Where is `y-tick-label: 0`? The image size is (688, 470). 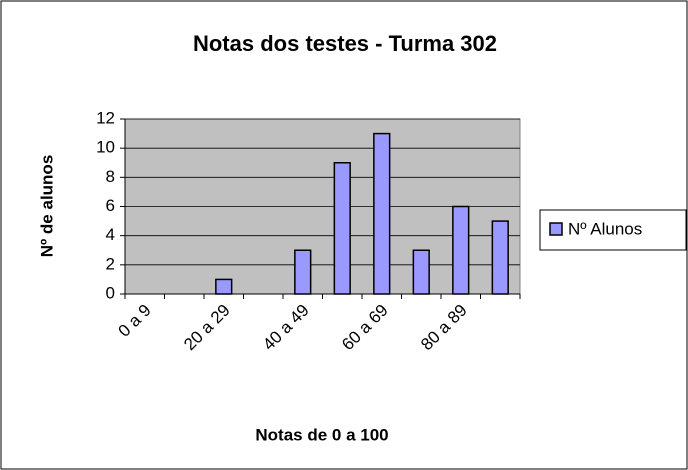 y-tick-label: 0 is located at coordinates (110, 292).